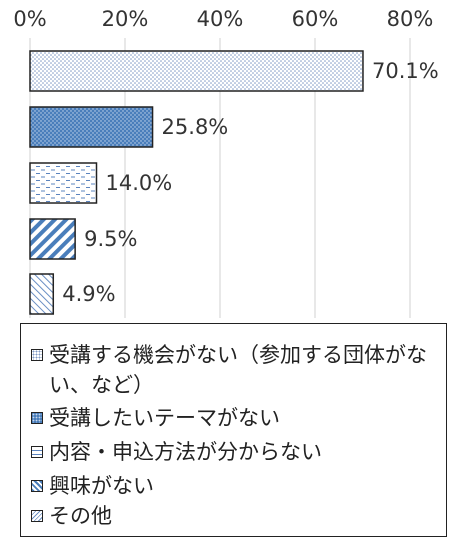 This screenshot has height=550, width=467. What do you see at coordinates (139, 183) in the screenshot?
I see `data-label: 14.0%` at bounding box center [139, 183].